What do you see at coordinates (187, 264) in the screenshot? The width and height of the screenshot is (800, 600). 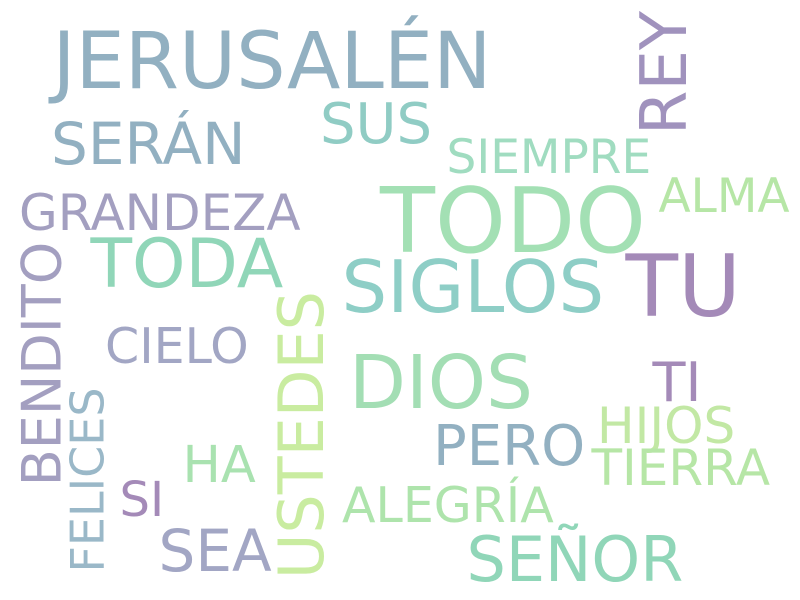 I see `word-toda: TODA` at bounding box center [187, 264].